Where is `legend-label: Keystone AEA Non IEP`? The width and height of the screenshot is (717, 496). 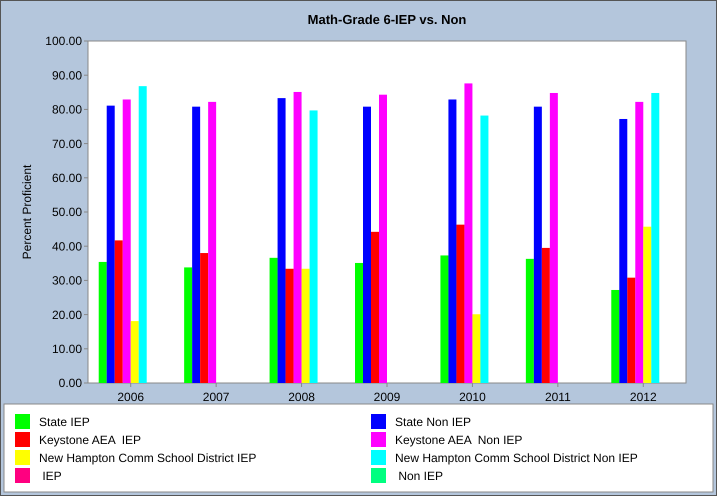
legend-label: Keystone AEA Non IEP is located at coordinates (458, 440).